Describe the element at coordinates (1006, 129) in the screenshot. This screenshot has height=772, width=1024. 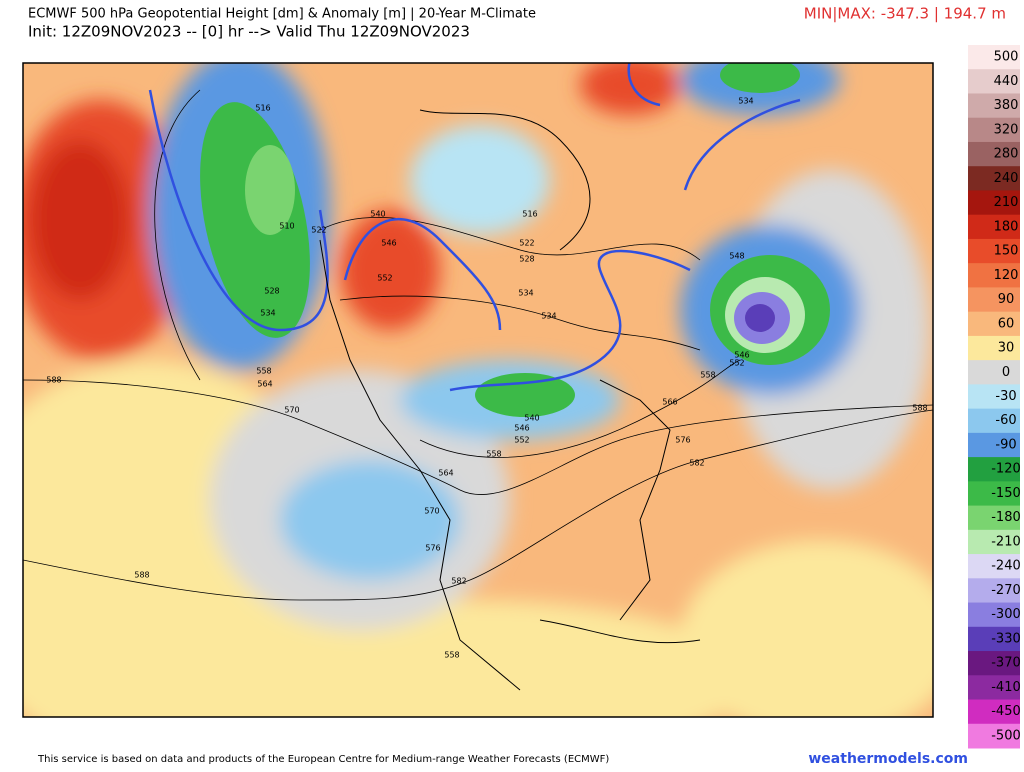
I see `colorbar-label: 320` at that location.